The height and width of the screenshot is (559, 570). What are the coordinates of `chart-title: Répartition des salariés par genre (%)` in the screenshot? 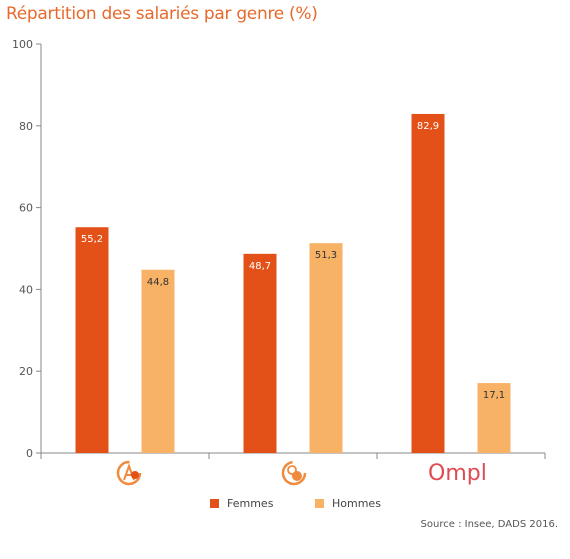 It's located at (162, 14).